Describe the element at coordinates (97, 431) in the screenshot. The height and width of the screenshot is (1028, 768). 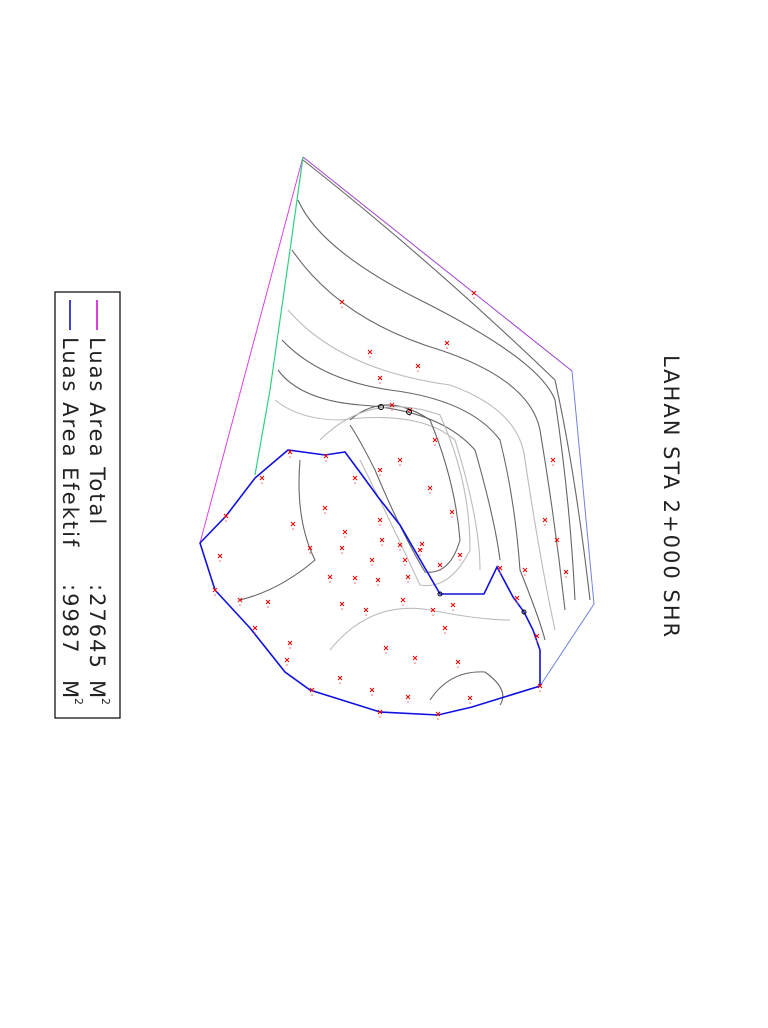
I see `legend-label: Luas Area Total` at that location.